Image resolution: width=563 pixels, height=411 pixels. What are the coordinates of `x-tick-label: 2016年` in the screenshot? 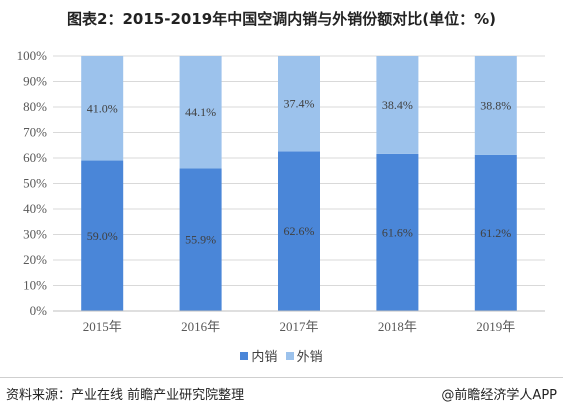 It's located at (200, 326).